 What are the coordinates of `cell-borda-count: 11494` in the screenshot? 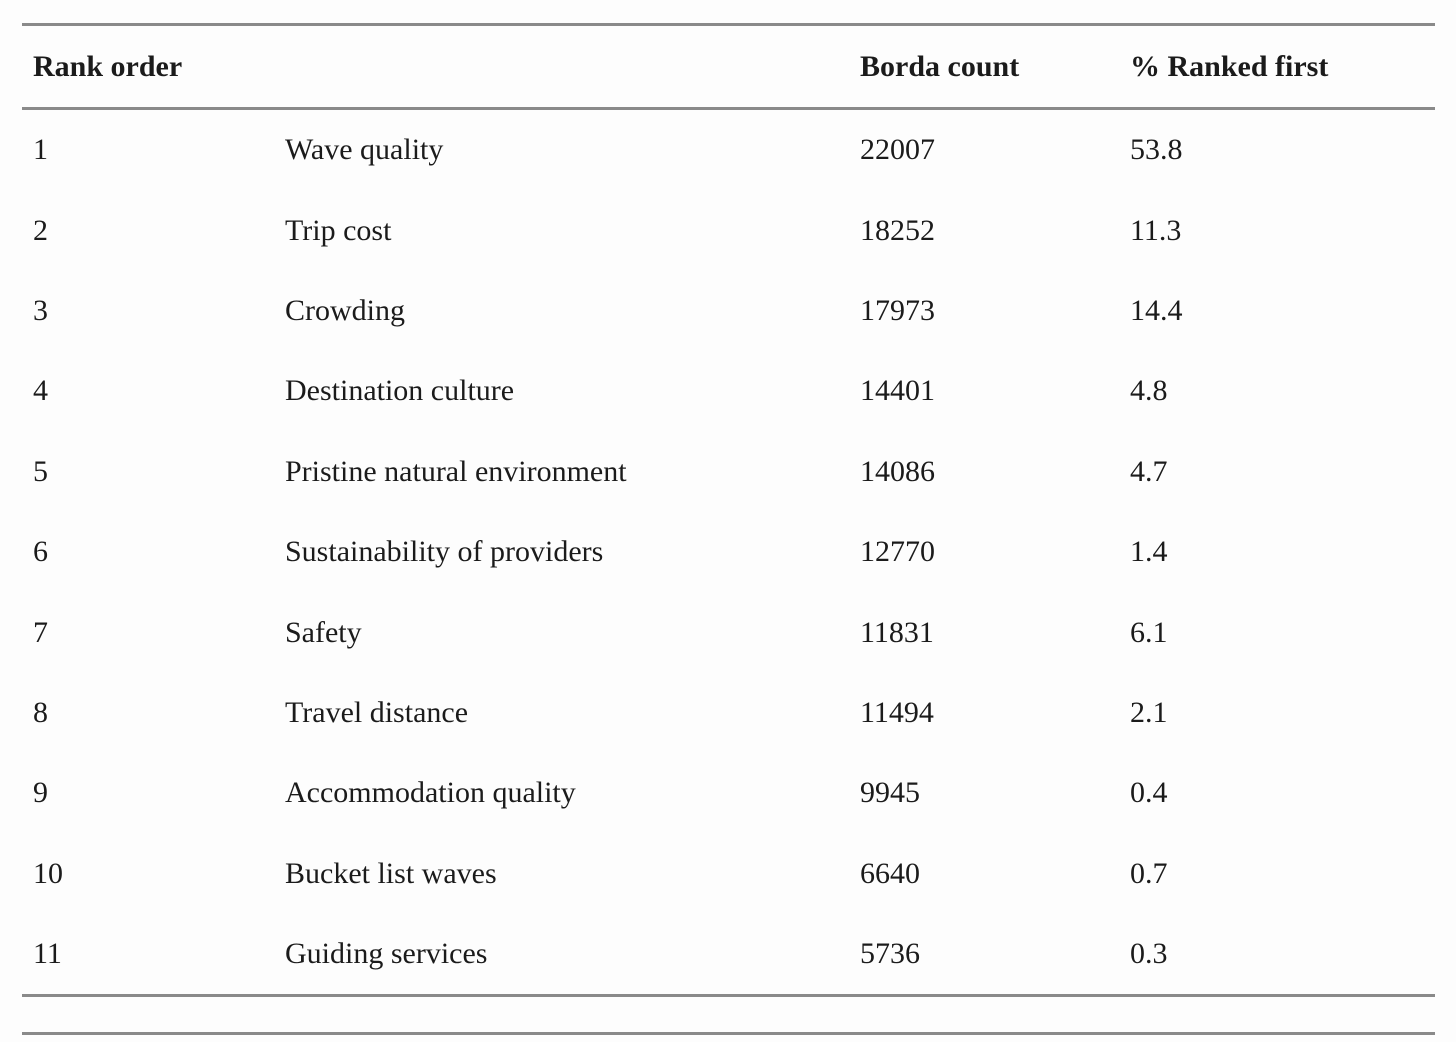 It's located at (897, 712).